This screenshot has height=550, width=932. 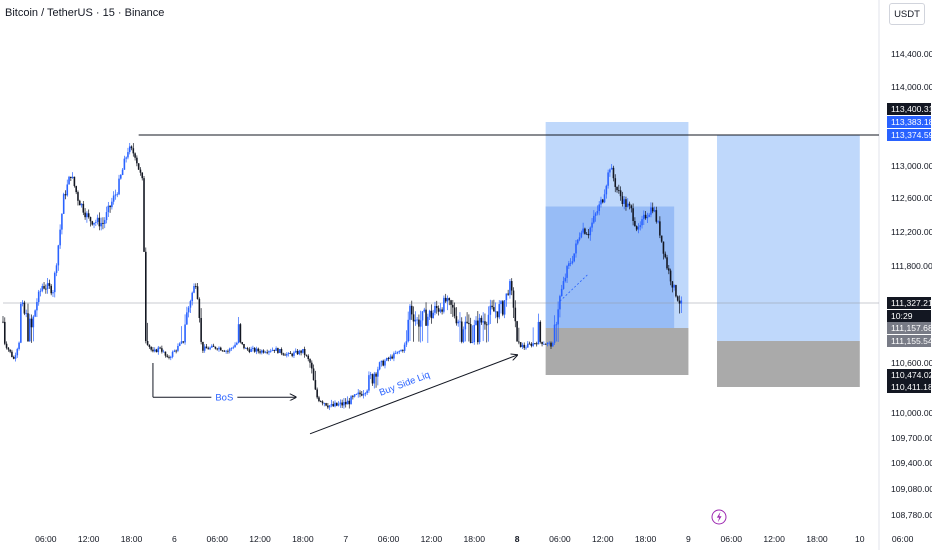 What do you see at coordinates (911, 198) in the screenshot?
I see `y-tick-label: 112,600.00` at bounding box center [911, 198].